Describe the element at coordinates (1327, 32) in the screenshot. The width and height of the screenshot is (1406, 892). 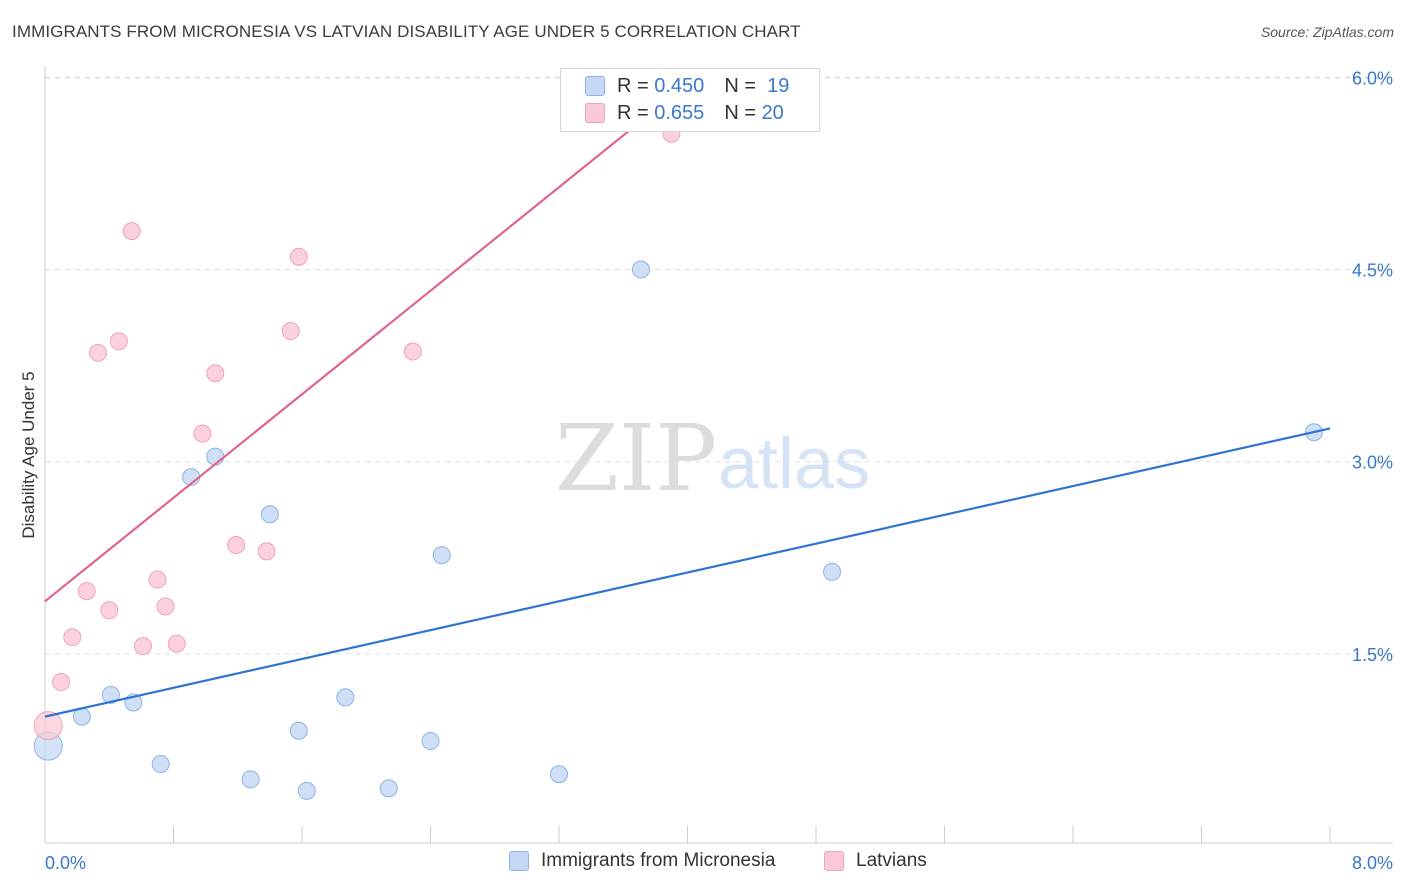
I see `source-label: Source: ZipAtlas.com` at that location.